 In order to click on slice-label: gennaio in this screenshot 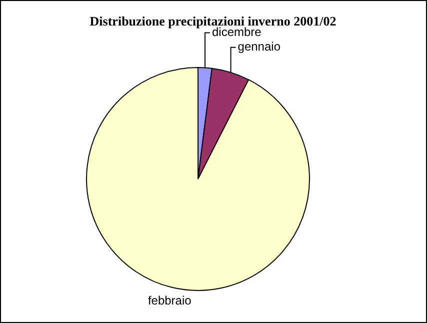, I will do `click(259, 47)`.